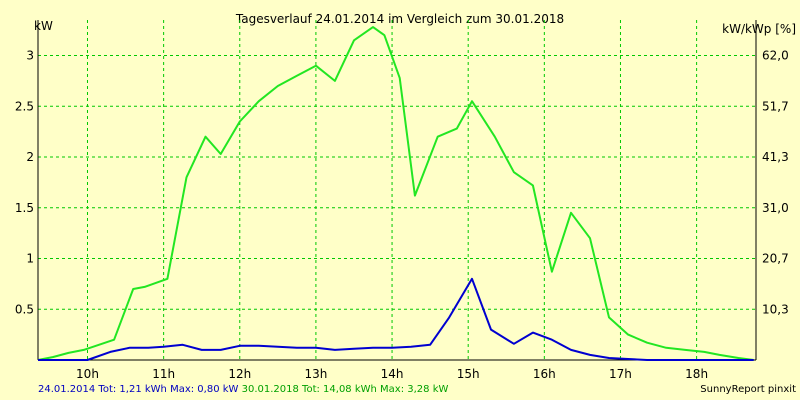 The image size is (800, 400). What do you see at coordinates (775, 259) in the screenshot?
I see `y-tick-label-right: 20,7` at bounding box center [775, 259].